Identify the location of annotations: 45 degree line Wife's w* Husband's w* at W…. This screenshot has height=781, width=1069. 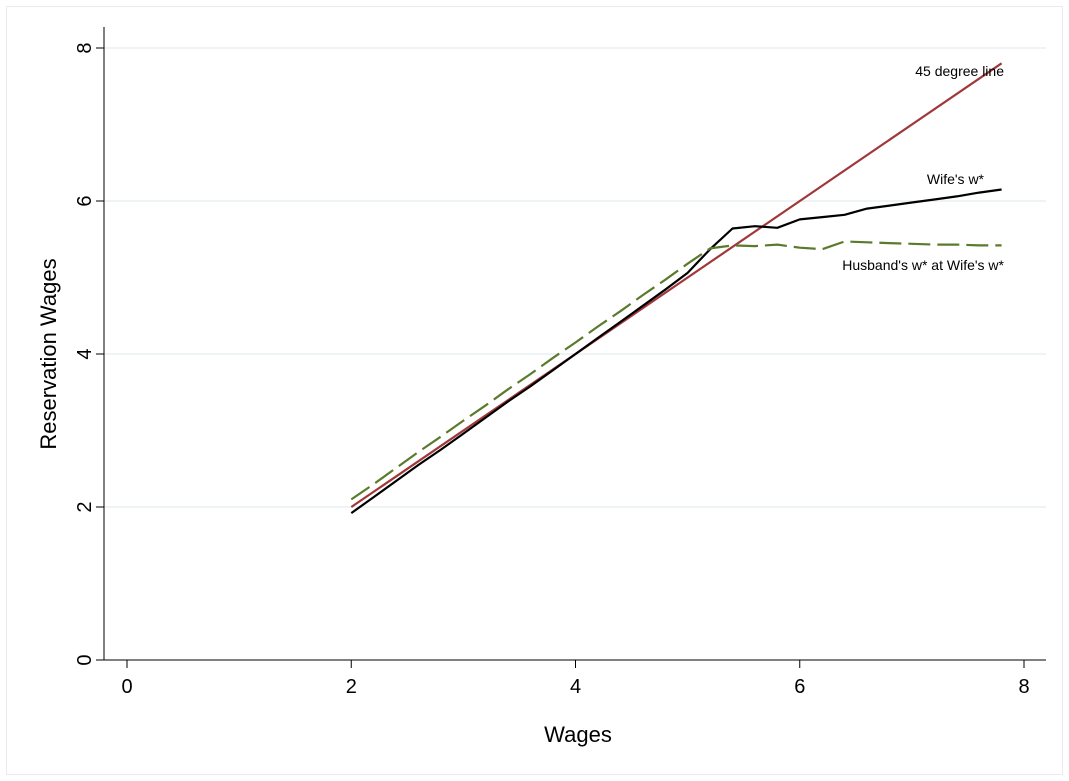
(923, 168).